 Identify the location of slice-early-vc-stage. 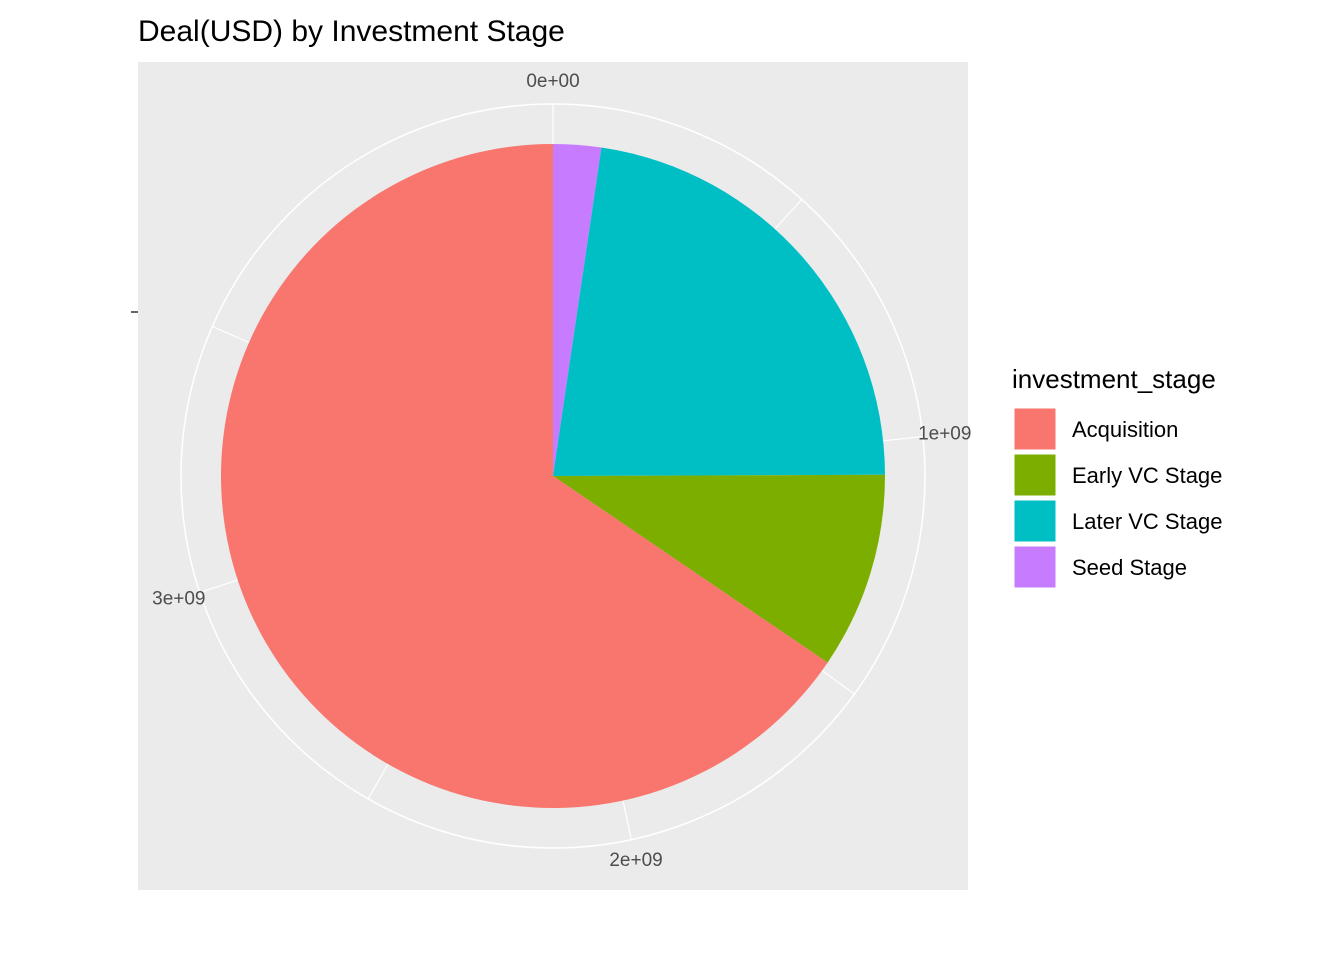
(719, 568).